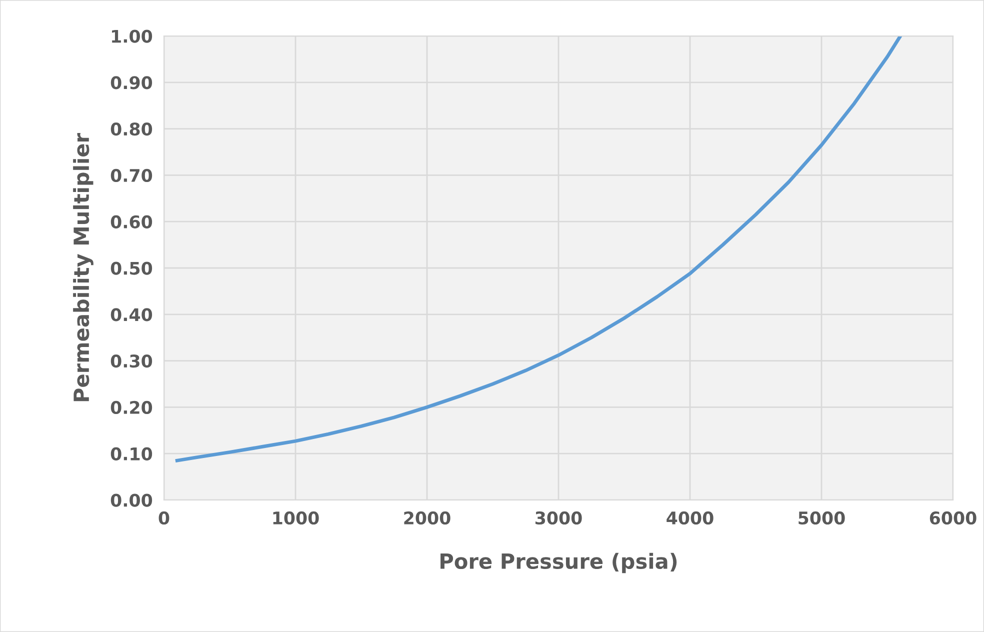 This screenshot has width=984, height=632. Describe the element at coordinates (690, 518) in the screenshot. I see `x-tick-label: 4000` at that location.